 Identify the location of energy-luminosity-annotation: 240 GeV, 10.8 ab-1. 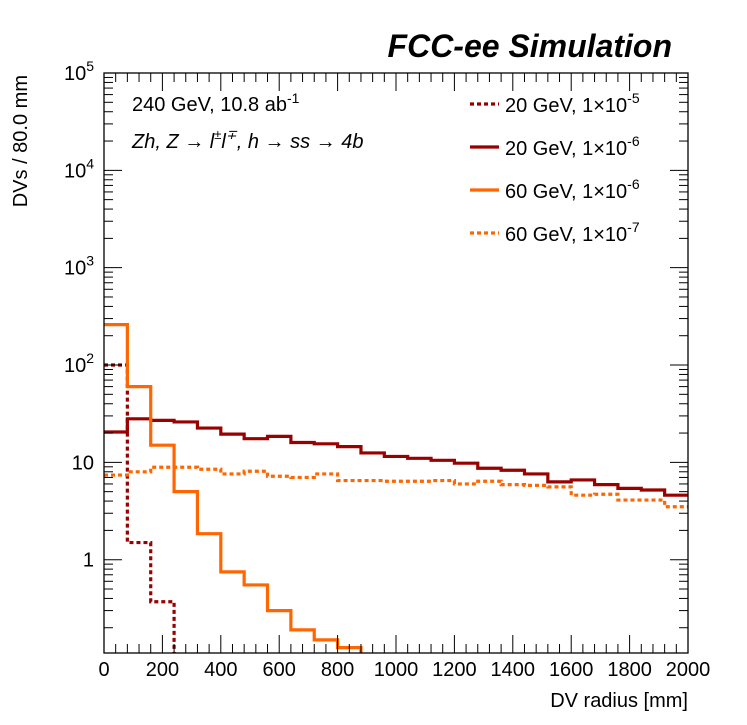
(216, 103).